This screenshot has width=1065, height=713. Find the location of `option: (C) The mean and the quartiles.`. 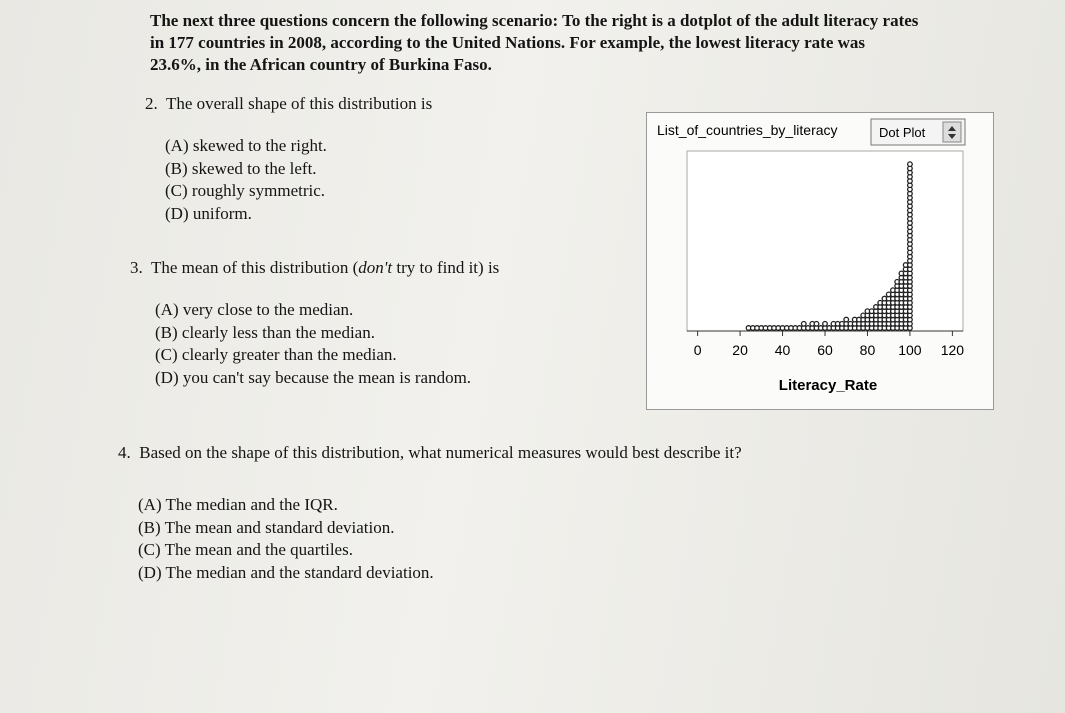

option: (C) The mean and the quartiles. is located at coordinates (245, 549).